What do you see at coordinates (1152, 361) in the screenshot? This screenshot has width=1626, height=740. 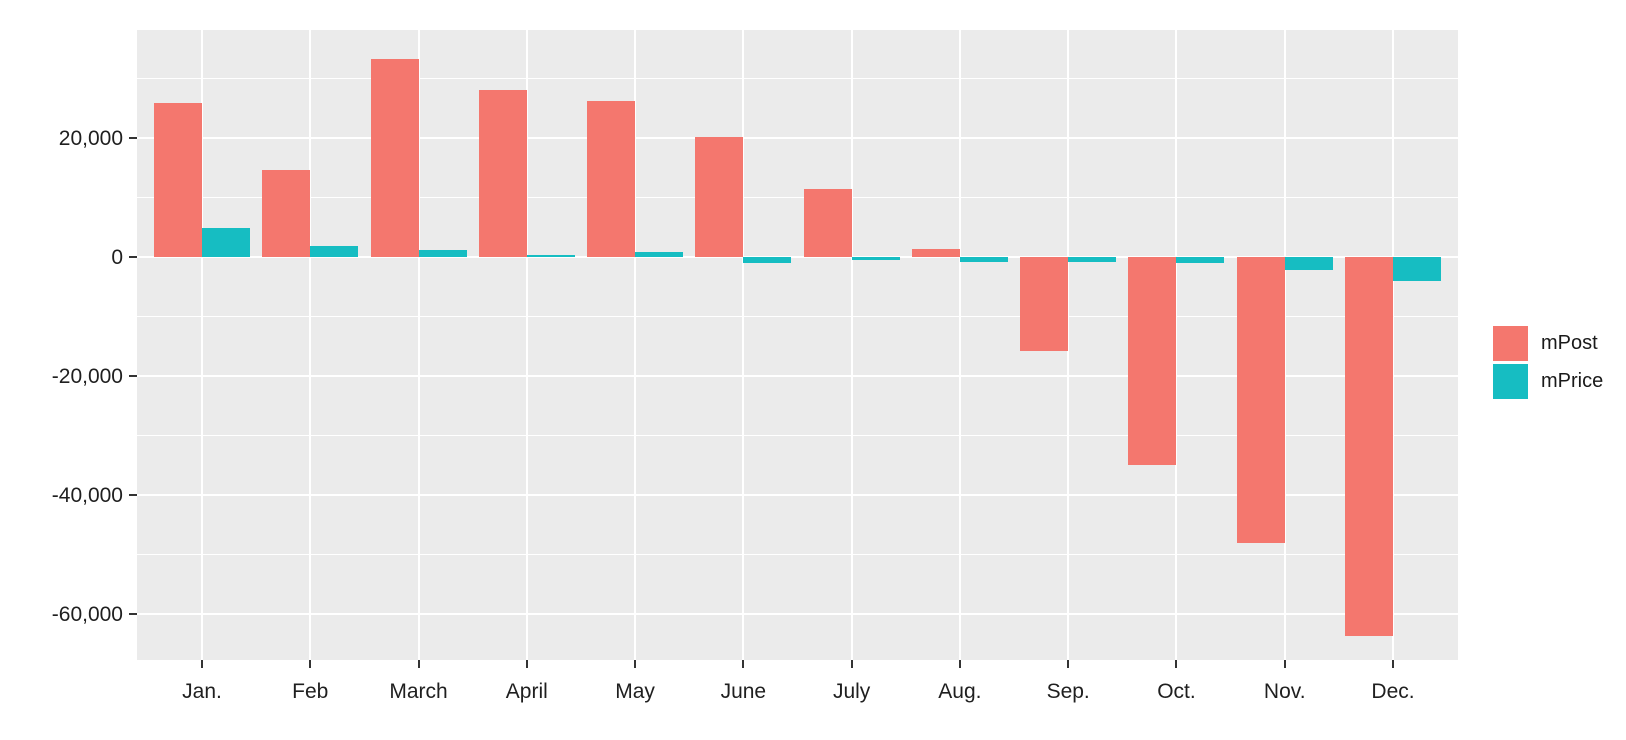 I see `bar-mpost-oct` at bounding box center [1152, 361].